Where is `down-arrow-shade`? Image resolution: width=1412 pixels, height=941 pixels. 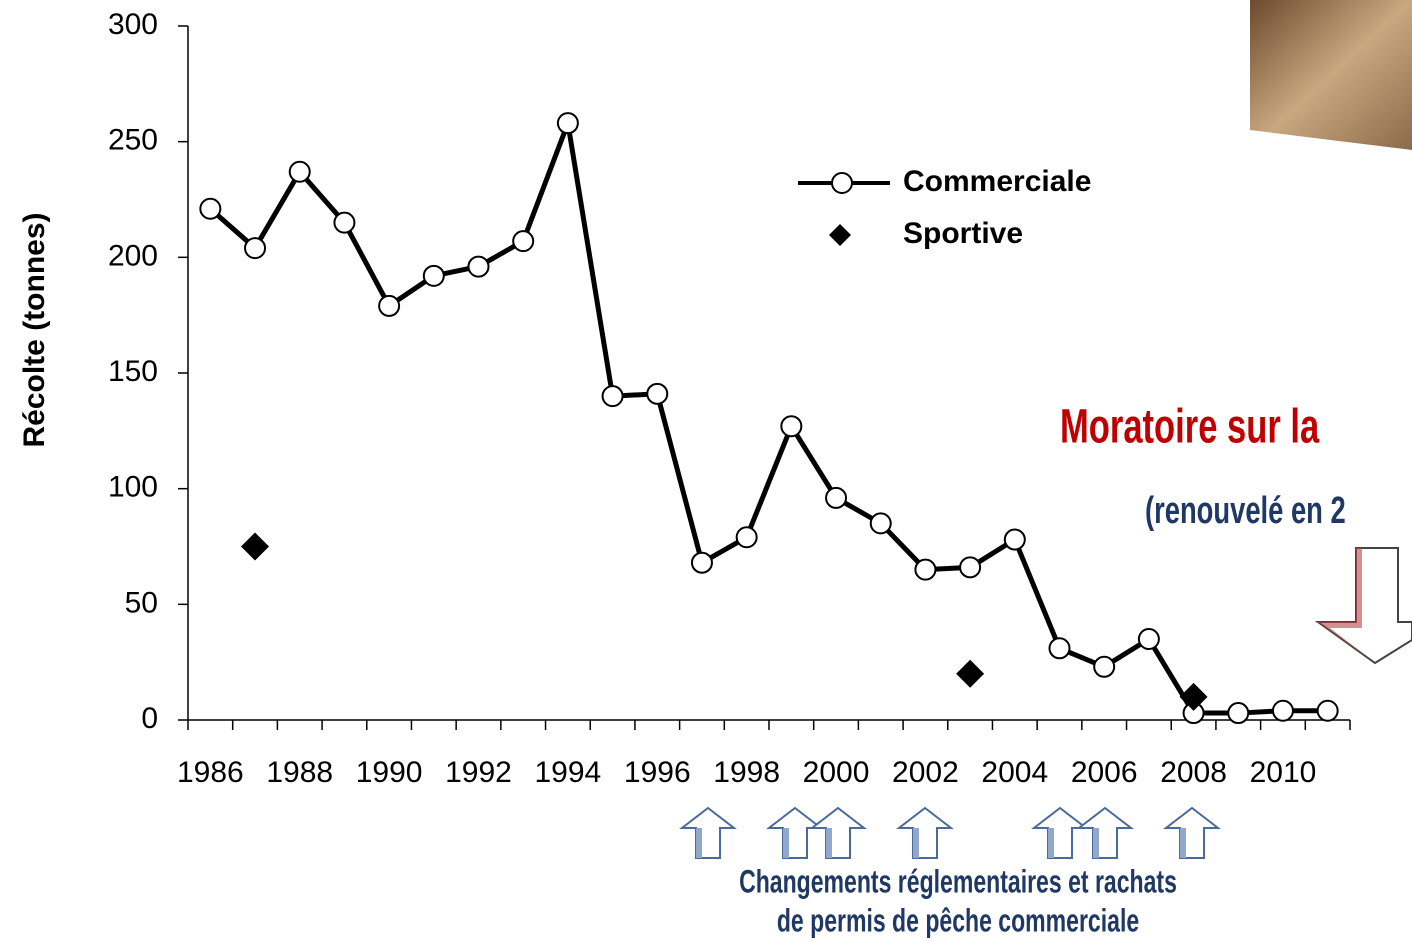 down-arrow-shade is located at coordinates (1346, 605).